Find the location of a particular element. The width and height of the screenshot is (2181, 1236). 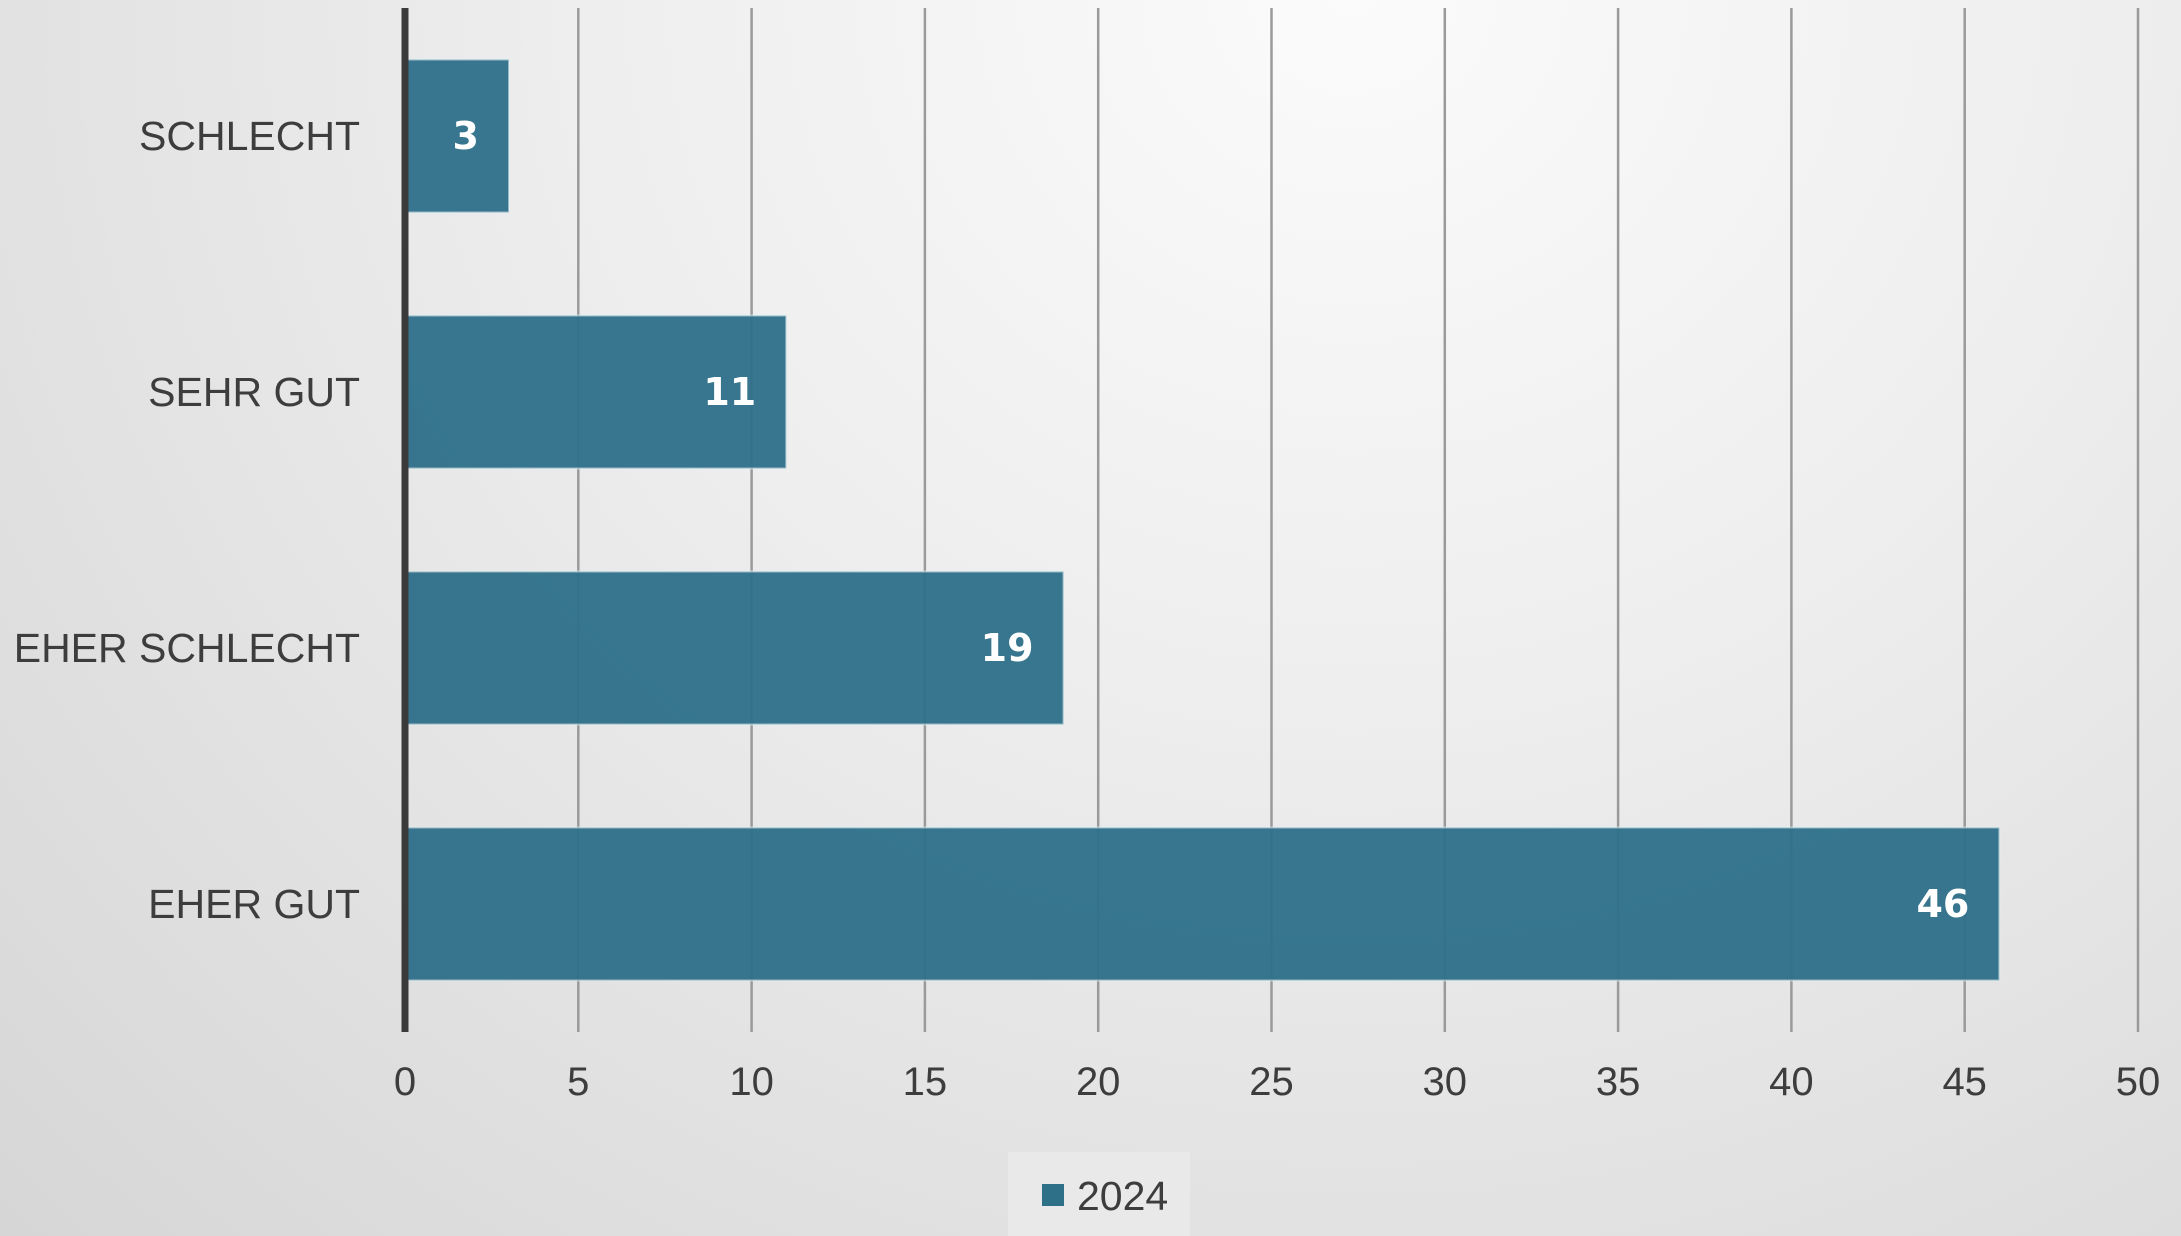

legend-box is located at coordinates (1099, 1194).